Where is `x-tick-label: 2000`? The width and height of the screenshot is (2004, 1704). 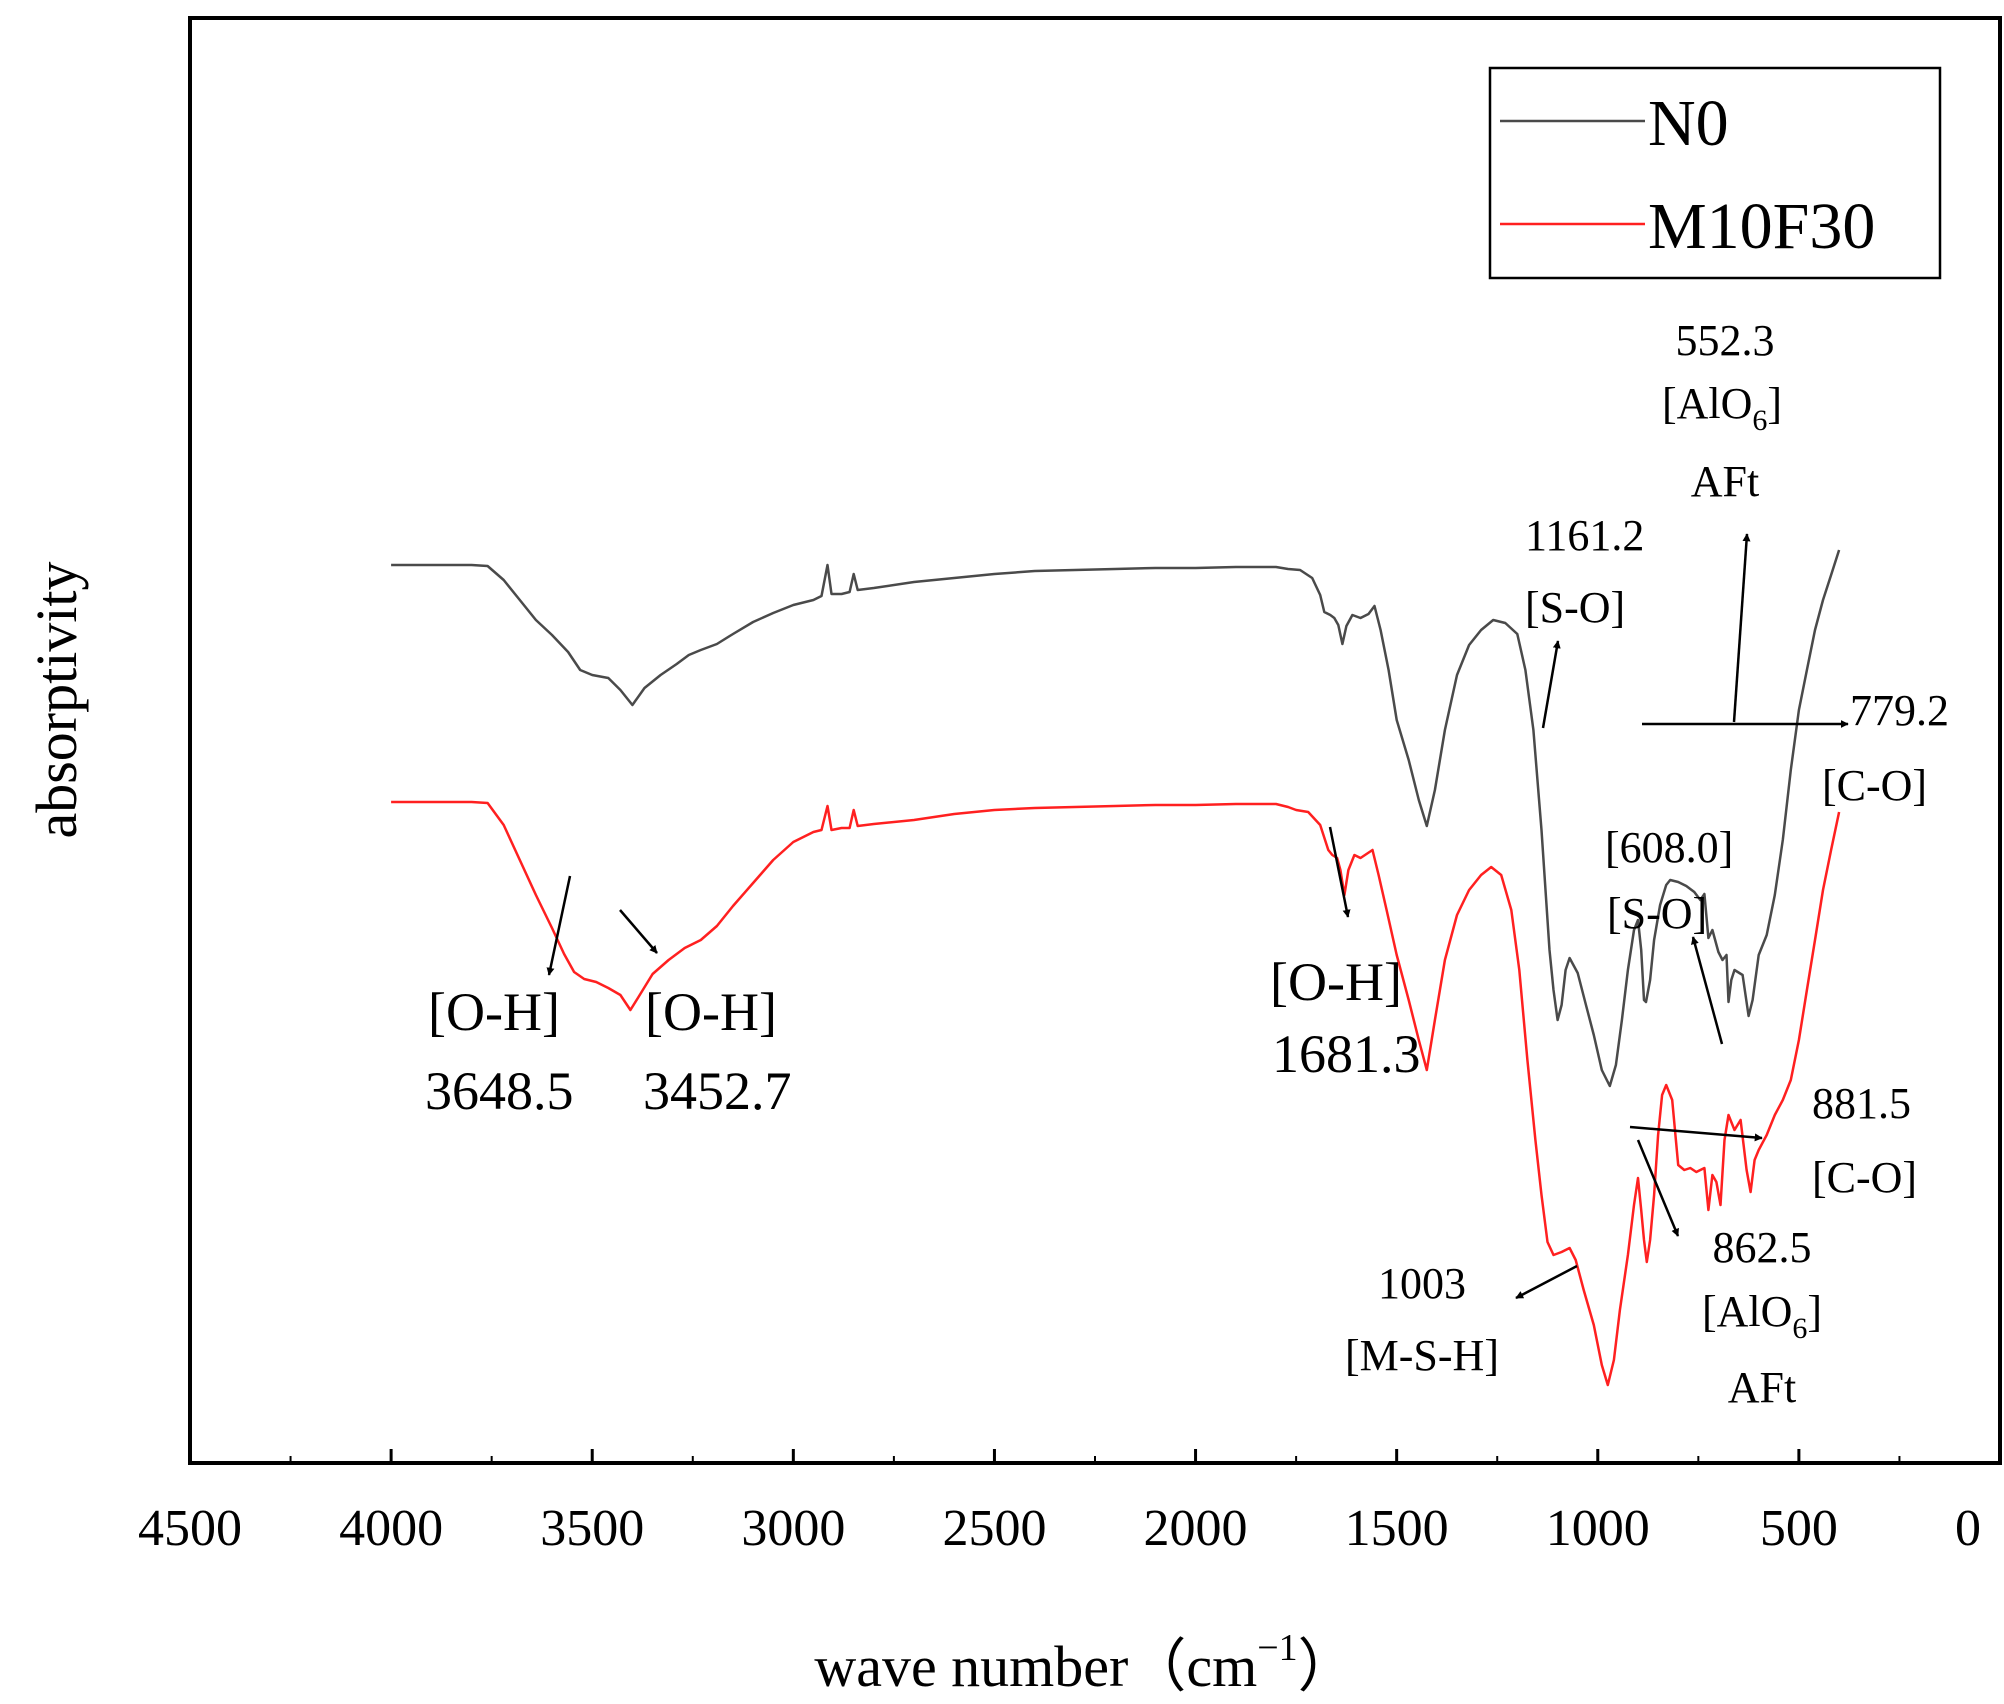 x-tick-label: 2000 is located at coordinates (1196, 1528).